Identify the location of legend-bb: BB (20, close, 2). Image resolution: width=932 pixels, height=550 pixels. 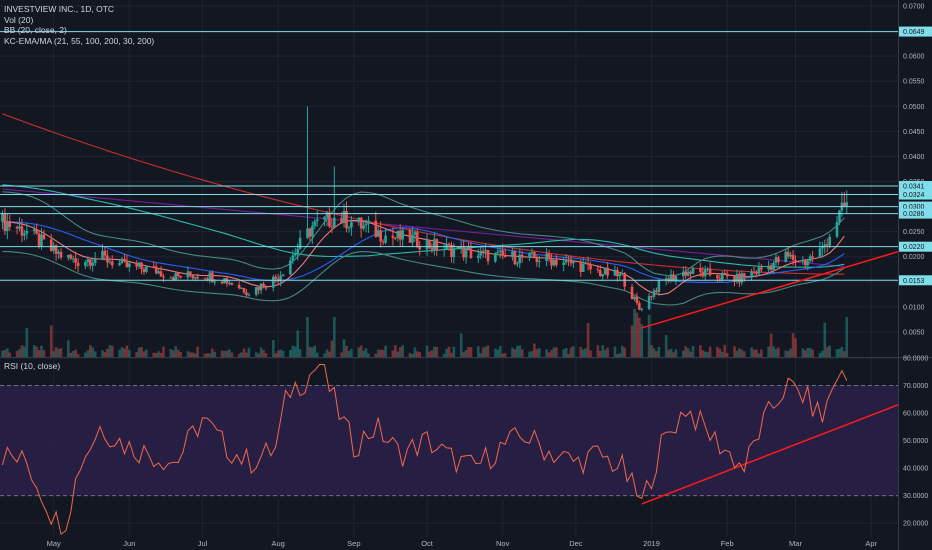
(35, 30).